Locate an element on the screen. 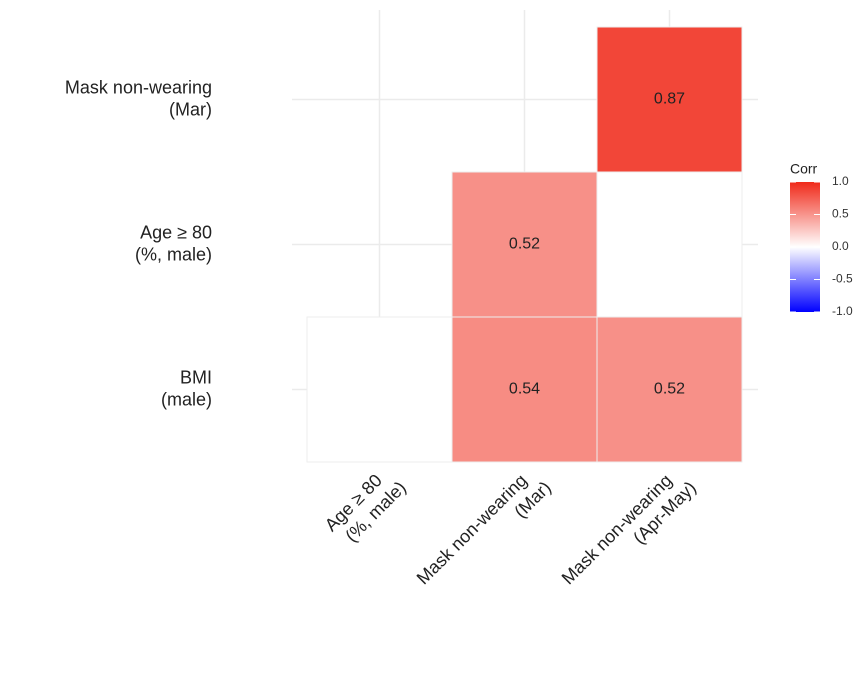 This screenshot has width=862, height=675. y-tick-label: Age ≥ 80 (%, male) is located at coordinates (173, 243).